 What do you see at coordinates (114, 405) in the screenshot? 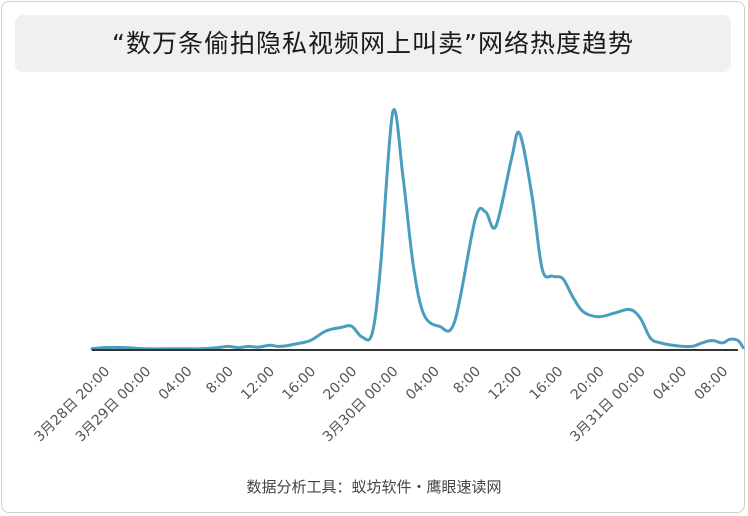
I see `x-tick-label: 3月29日 00:00` at bounding box center [114, 405].